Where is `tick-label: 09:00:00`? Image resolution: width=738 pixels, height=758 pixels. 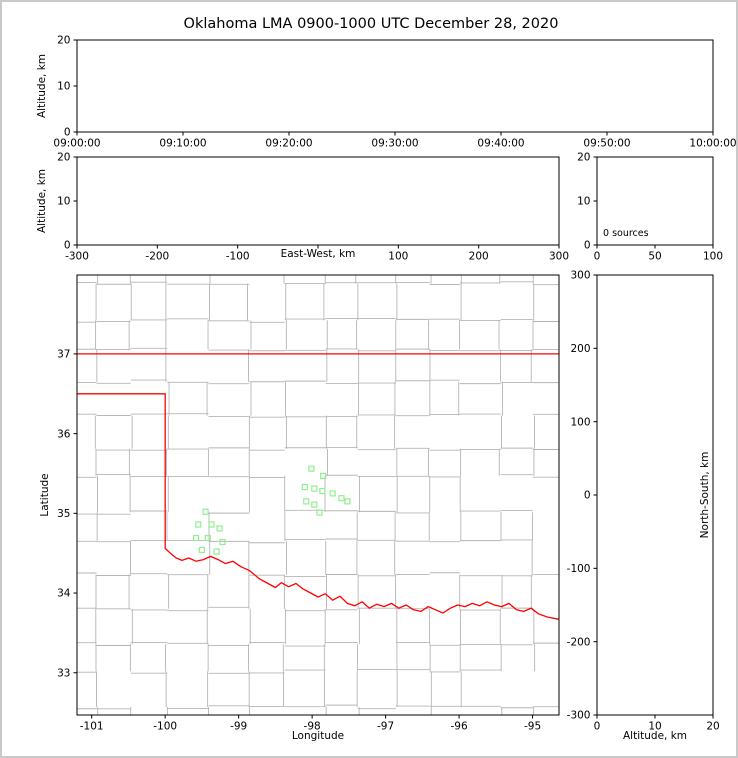
tick-label: 09:00:00 is located at coordinates (76, 144).